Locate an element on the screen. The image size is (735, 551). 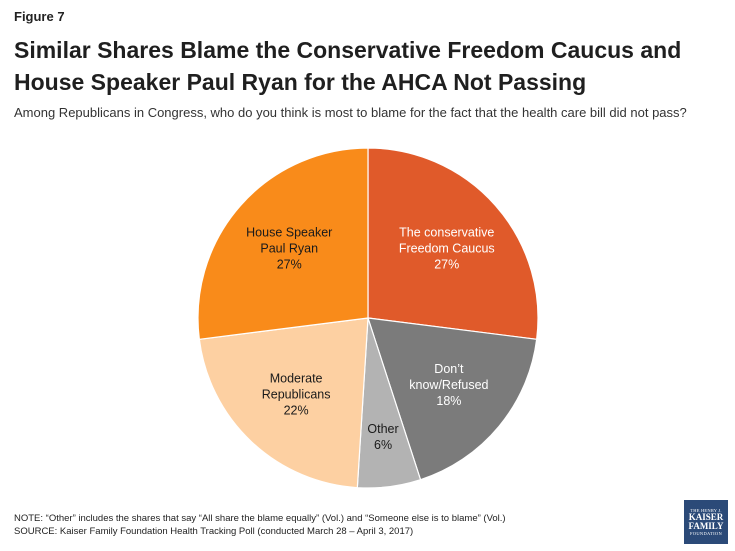
pie-slice-label-line: Freedom Caucus is located at coordinates (447, 249).